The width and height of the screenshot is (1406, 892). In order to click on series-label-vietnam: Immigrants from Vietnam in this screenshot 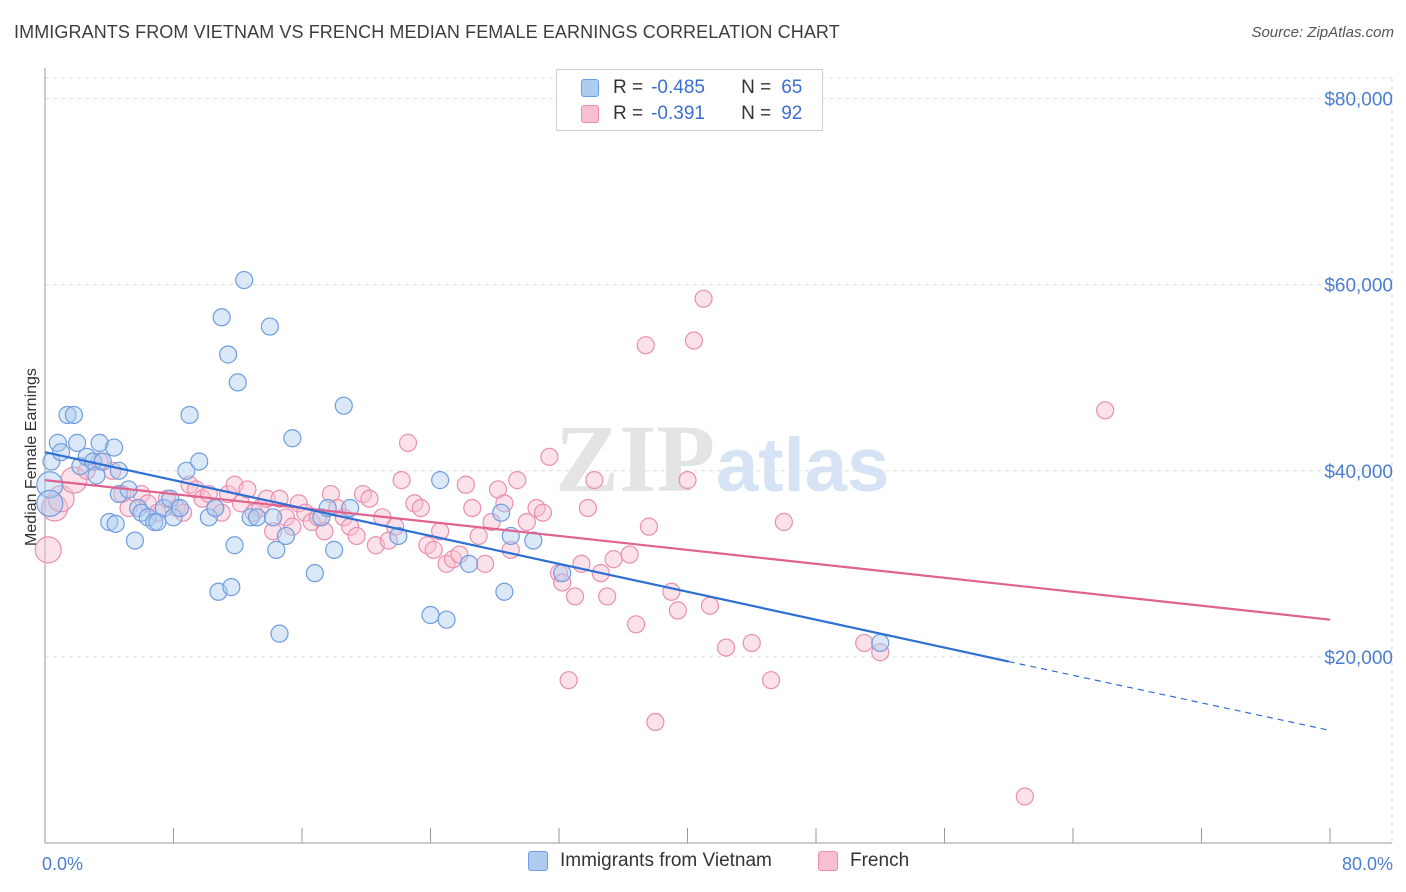, I will do `click(666, 860)`.